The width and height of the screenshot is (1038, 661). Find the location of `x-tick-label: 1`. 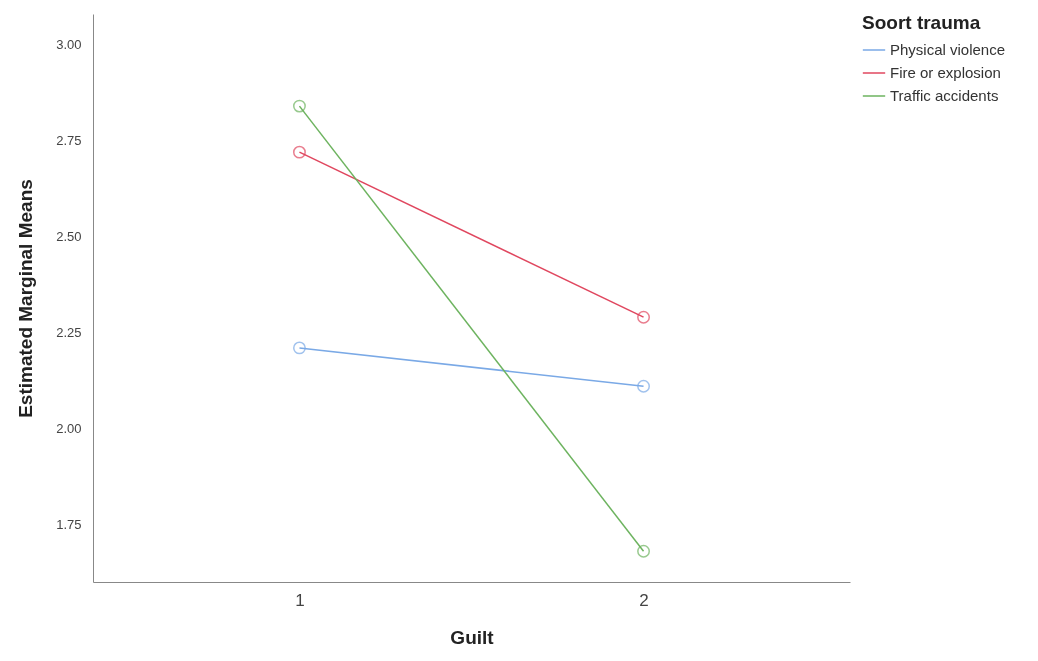

x-tick-label: 1 is located at coordinates (300, 600).